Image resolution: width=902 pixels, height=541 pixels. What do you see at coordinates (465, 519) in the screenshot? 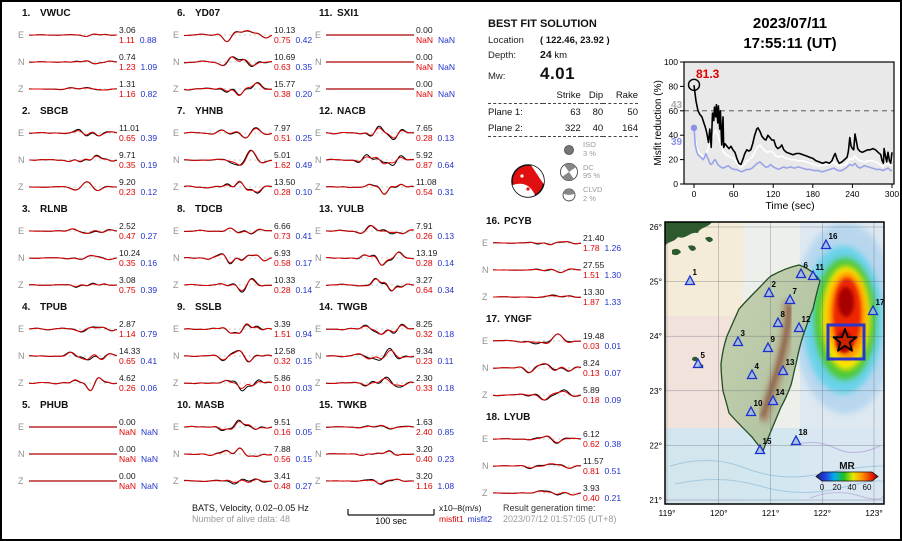
I see `misfit-legend: misfit1 misfit2` at bounding box center [465, 519].